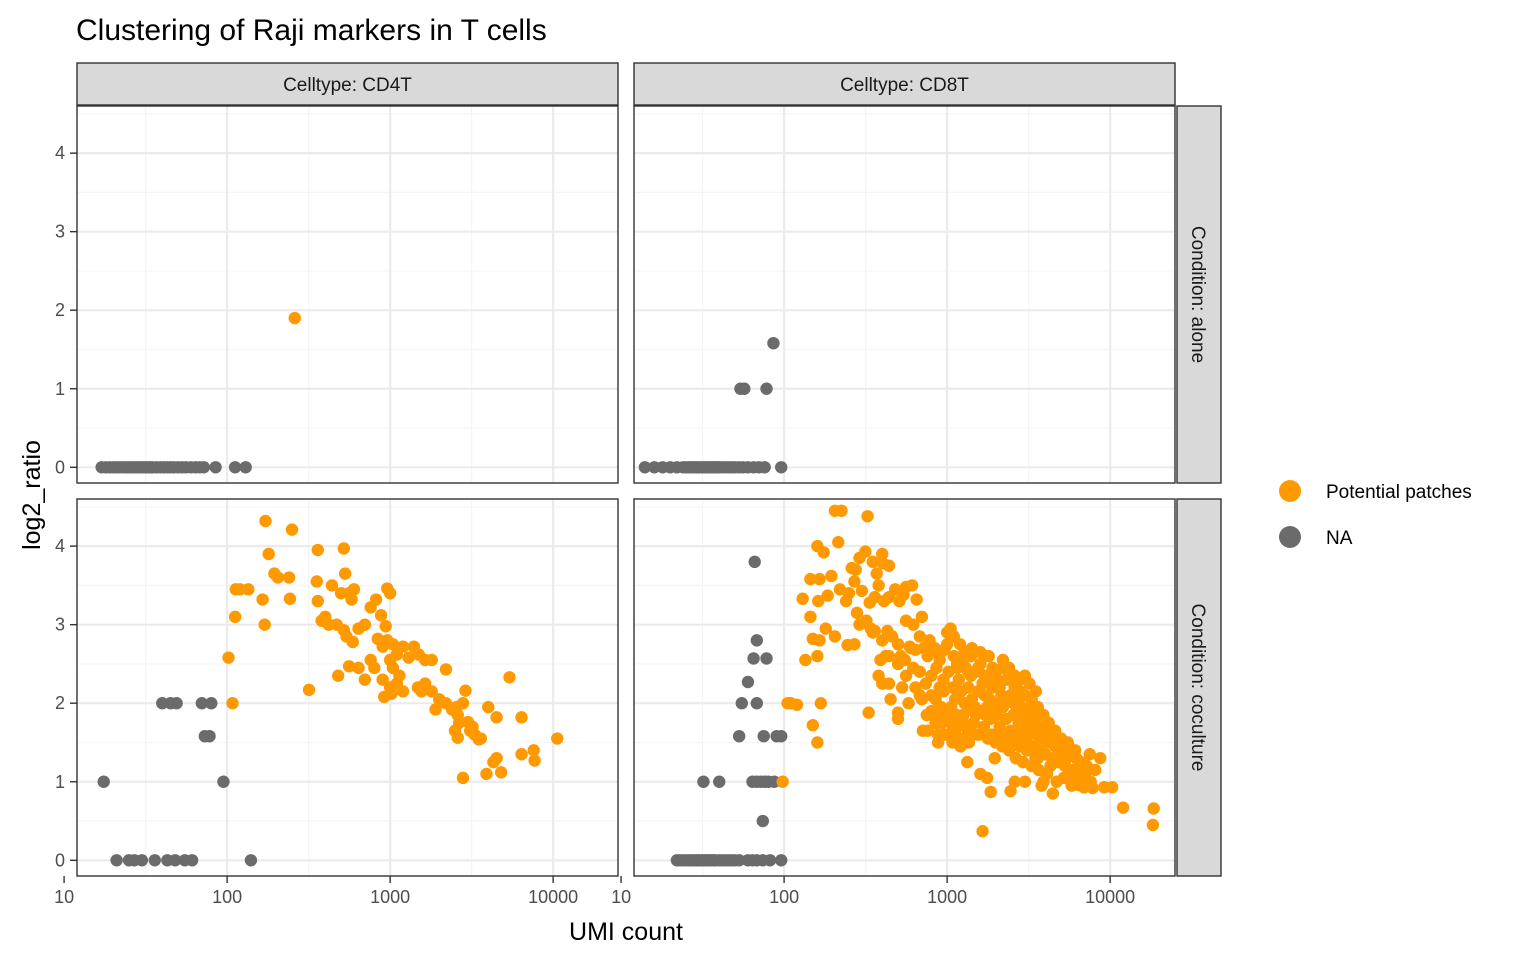 This screenshot has width=1536, height=960. Describe the element at coordinates (198, 392) in the screenshot. I see `points` at that location.